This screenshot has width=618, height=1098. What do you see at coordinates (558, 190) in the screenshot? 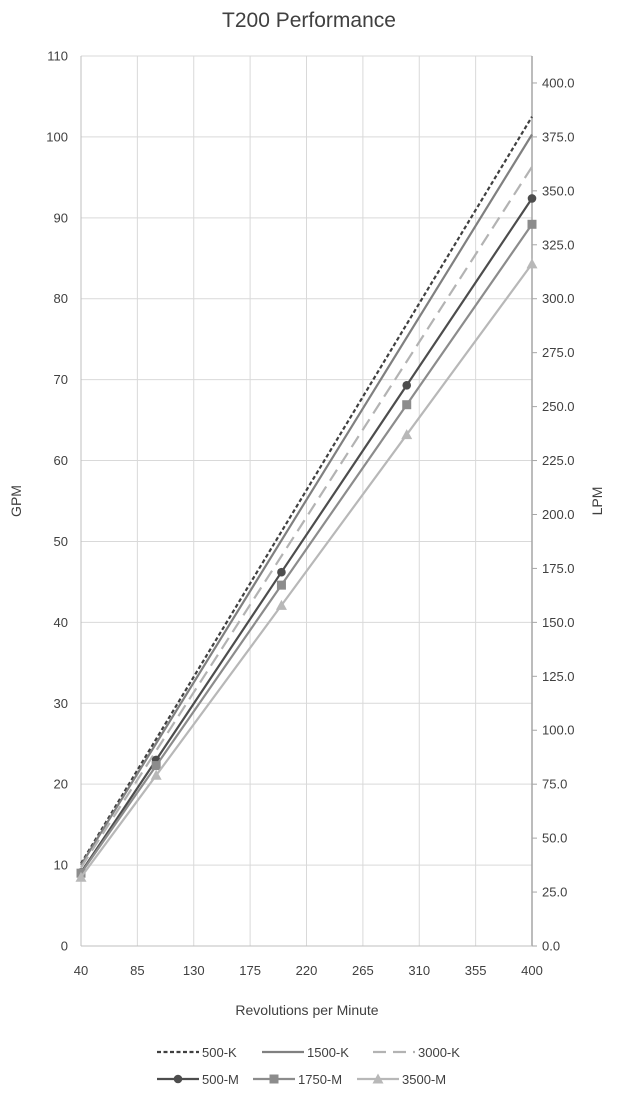
I see `y2-tick-label: 350.0` at bounding box center [558, 190].